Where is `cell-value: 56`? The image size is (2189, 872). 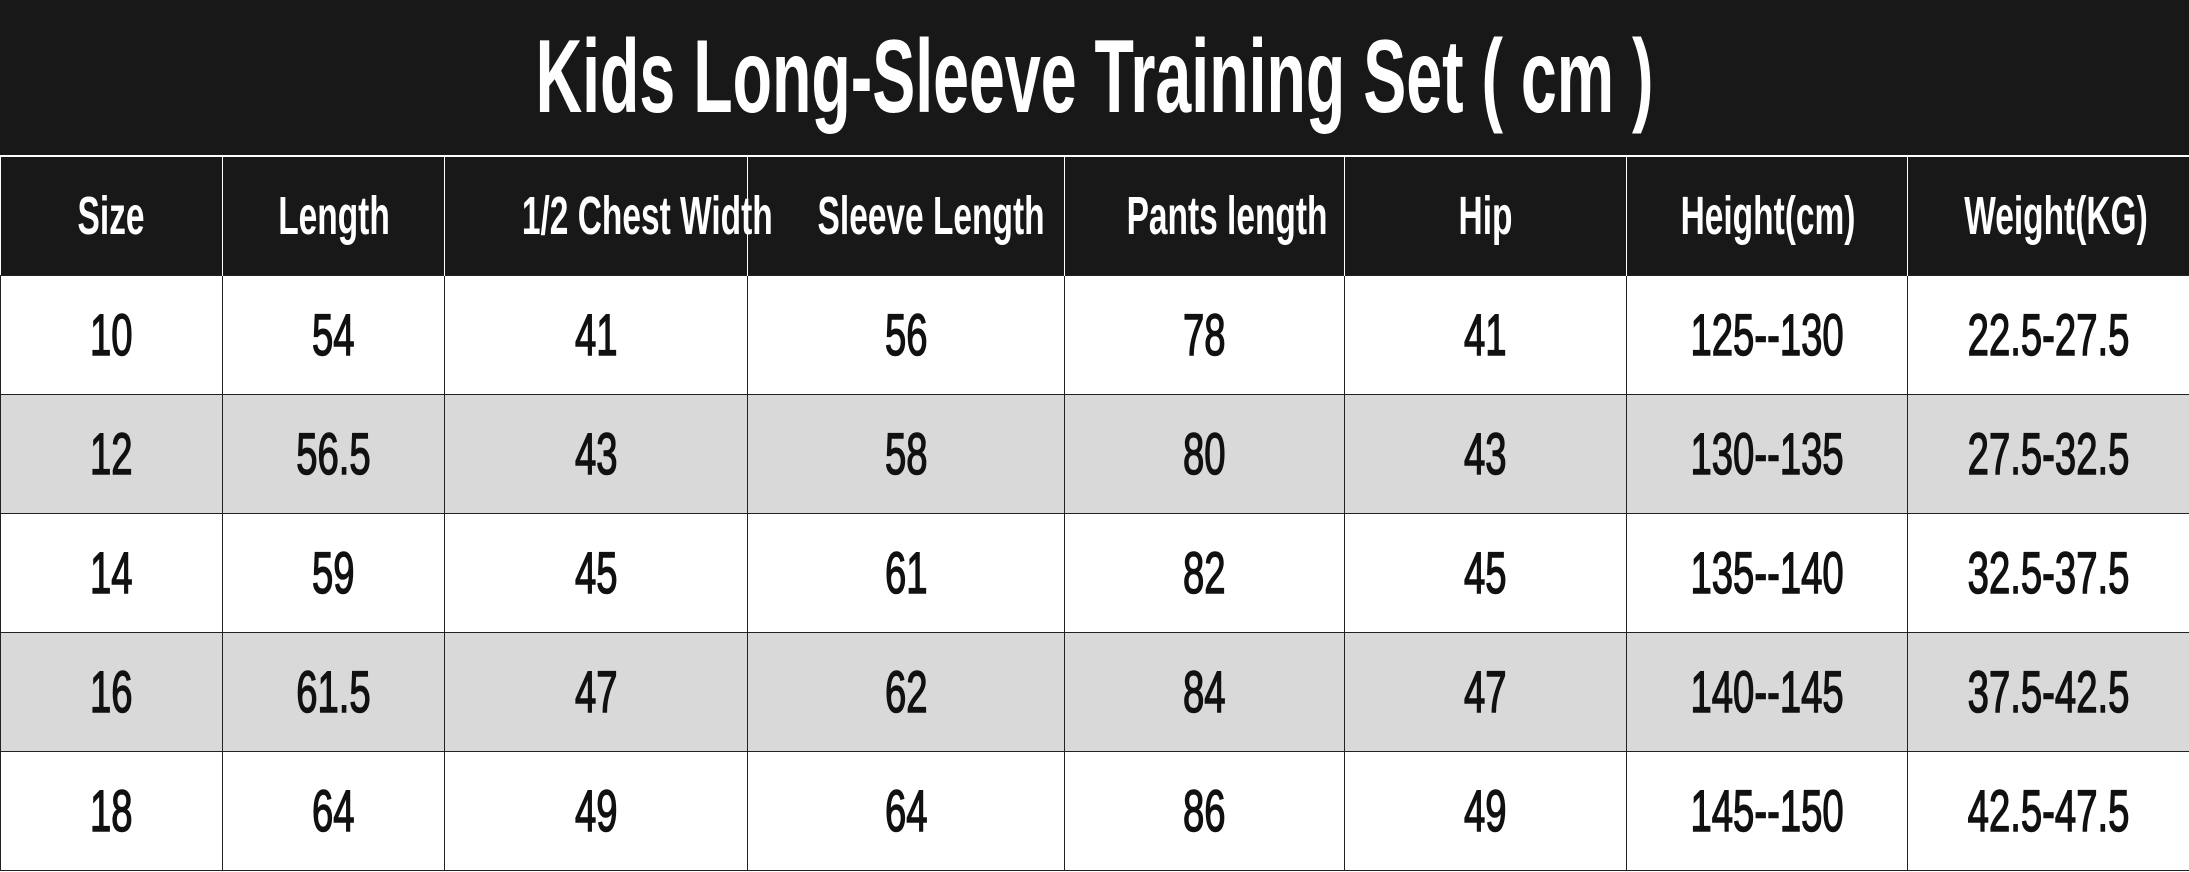 cell-value: 56 is located at coordinates (906, 335).